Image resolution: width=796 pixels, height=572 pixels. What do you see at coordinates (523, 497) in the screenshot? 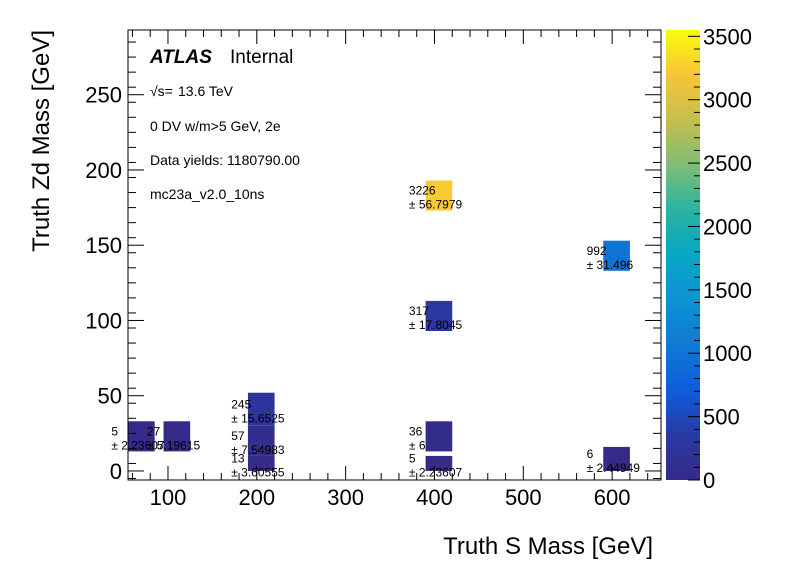
I see `x-tick-label: 500` at bounding box center [523, 497].